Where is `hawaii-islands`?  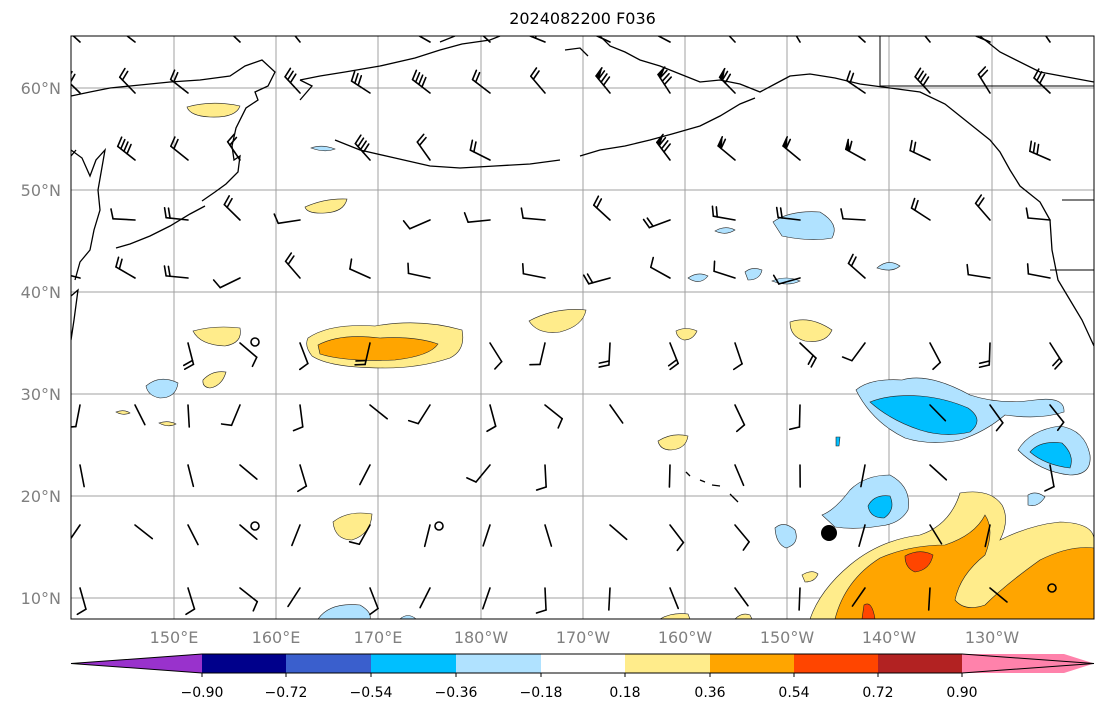 hawaii-islands is located at coordinates (712, 487).